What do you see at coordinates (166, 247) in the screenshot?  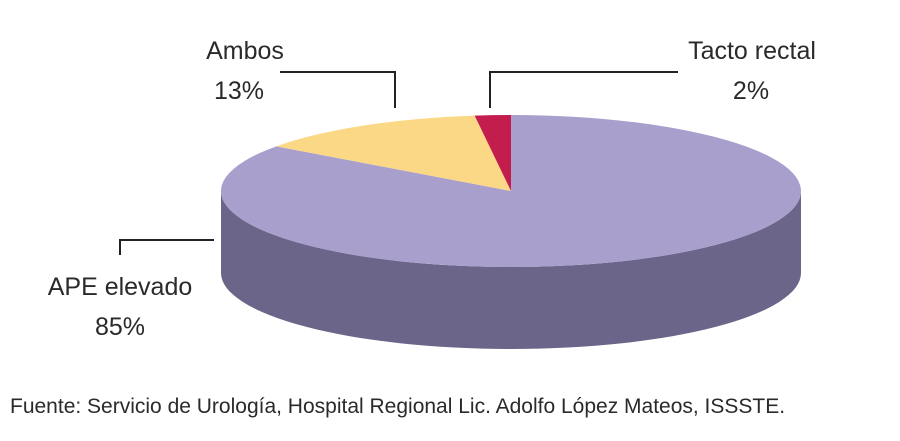 I see `leader-ape-elevado` at bounding box center [166, 247].